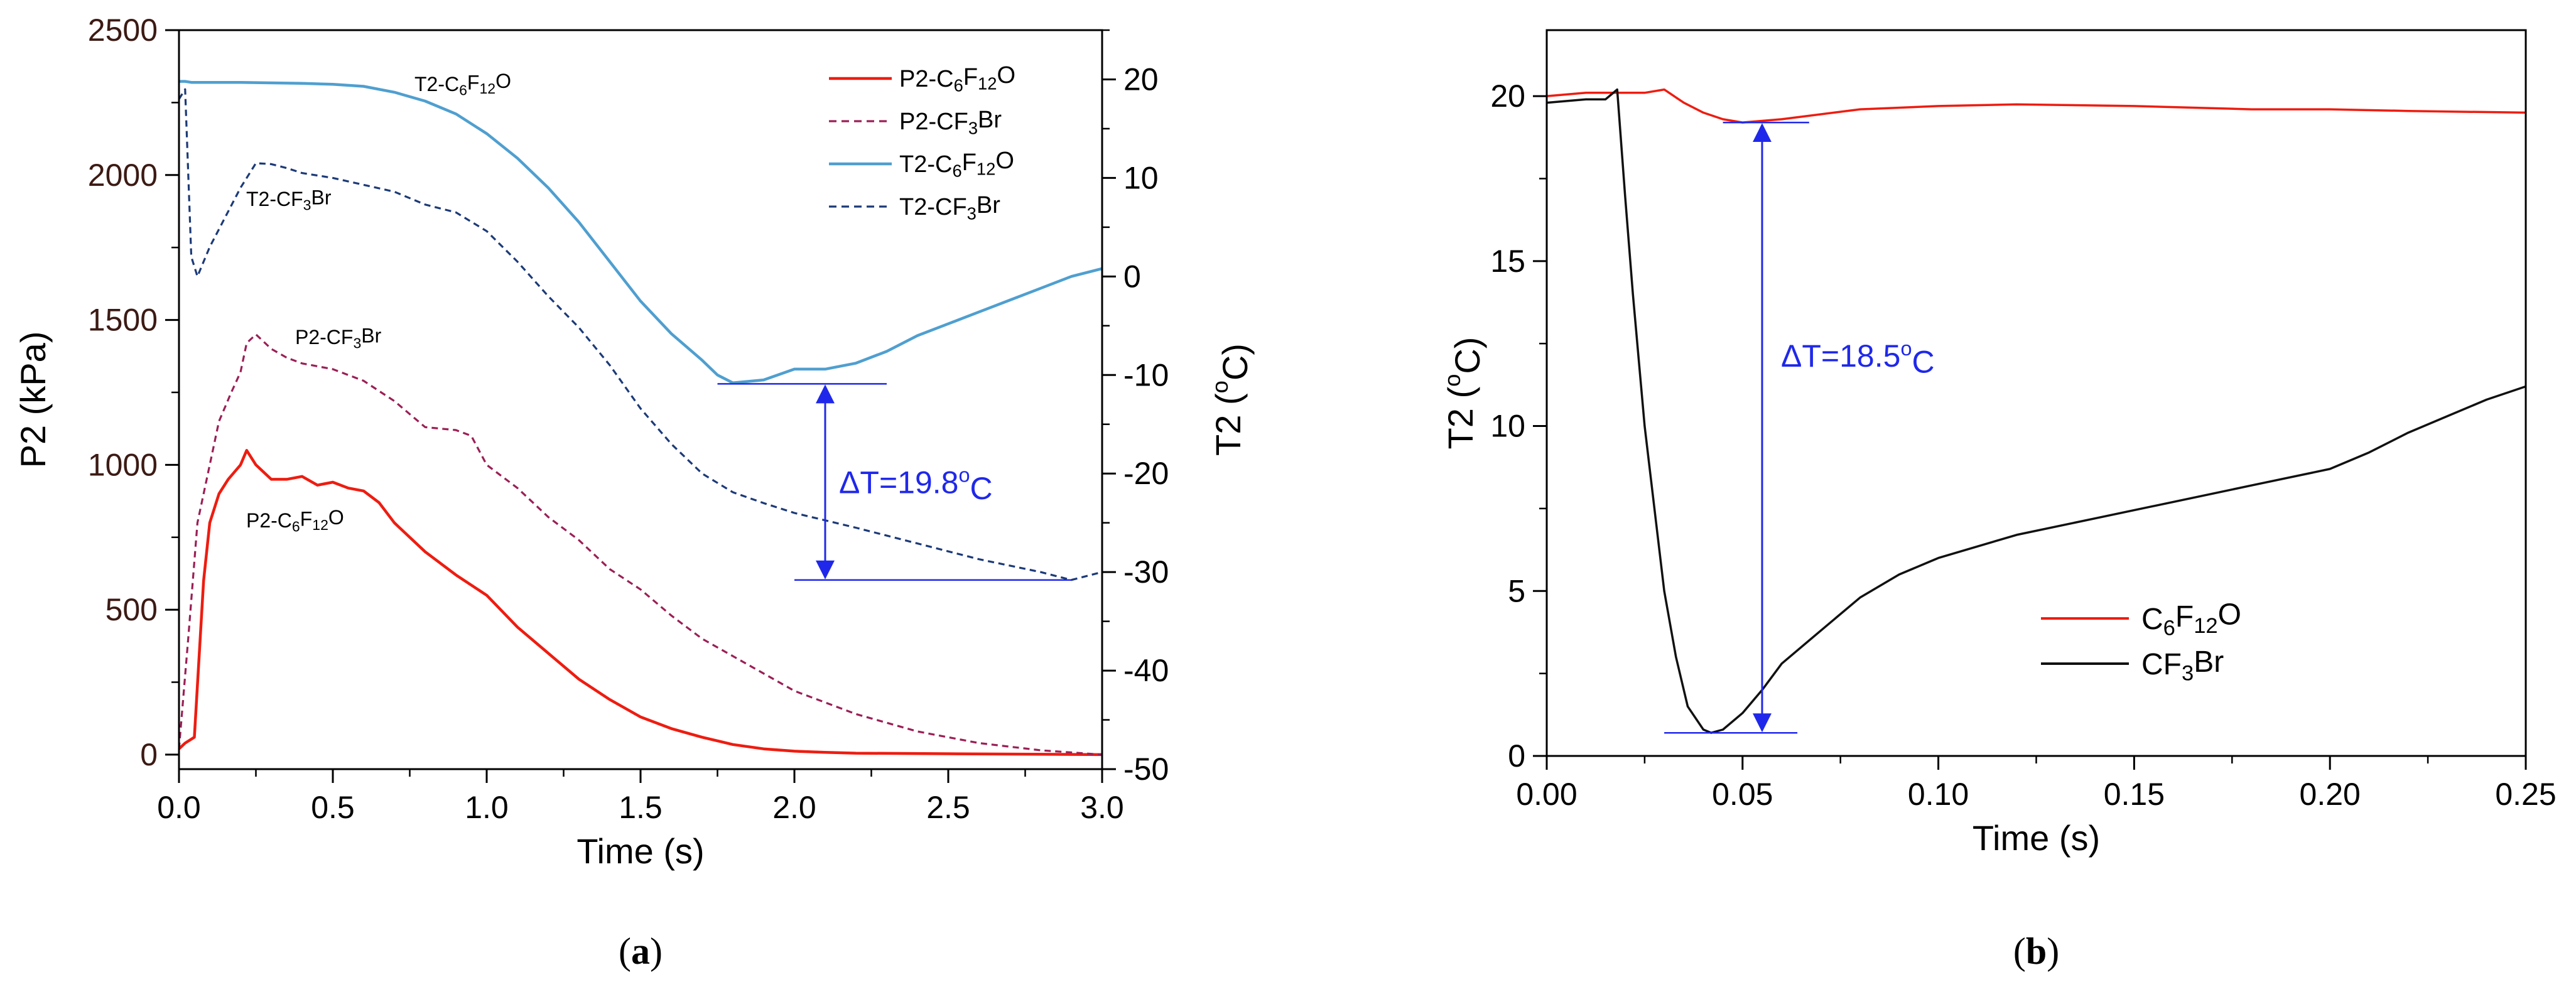  I want to click on x-tick-label: 0.5, so click(333, 808).